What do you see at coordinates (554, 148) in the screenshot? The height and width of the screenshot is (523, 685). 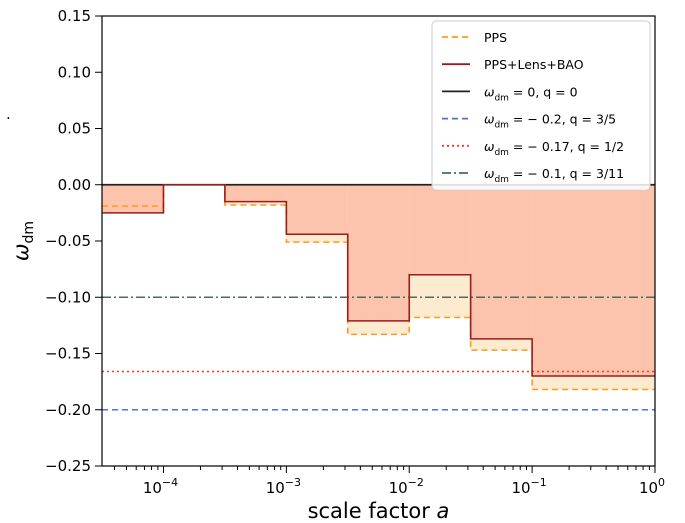 I see `legend-label-4: ωdm = − 0.17, q = 1/2` at bounding box center [554, 148].